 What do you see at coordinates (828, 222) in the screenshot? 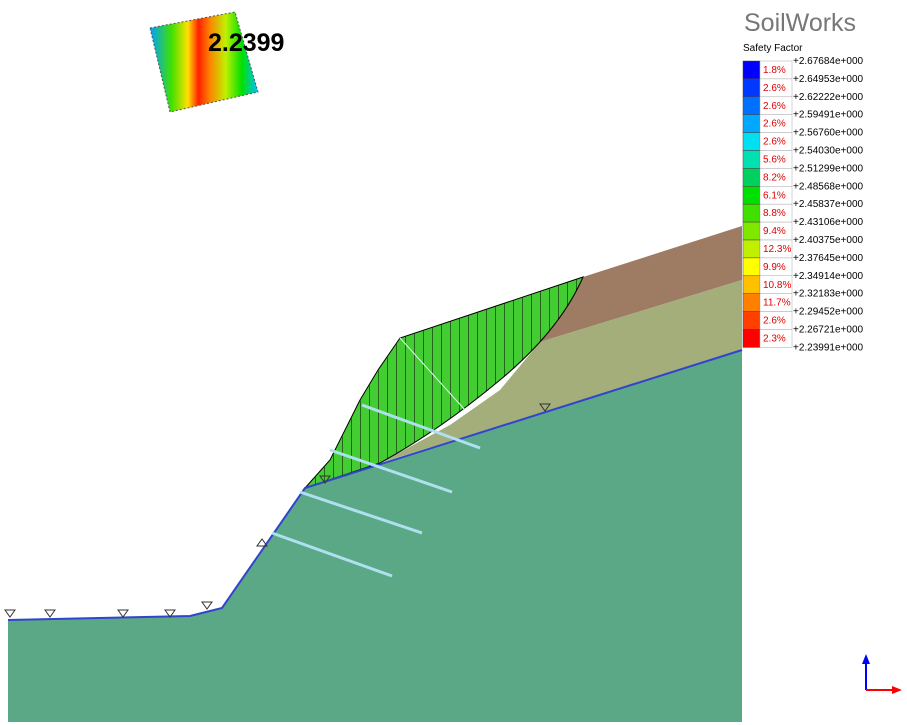
I see `legend-value: +2.43106e+000` at bounding box center [828, 222].